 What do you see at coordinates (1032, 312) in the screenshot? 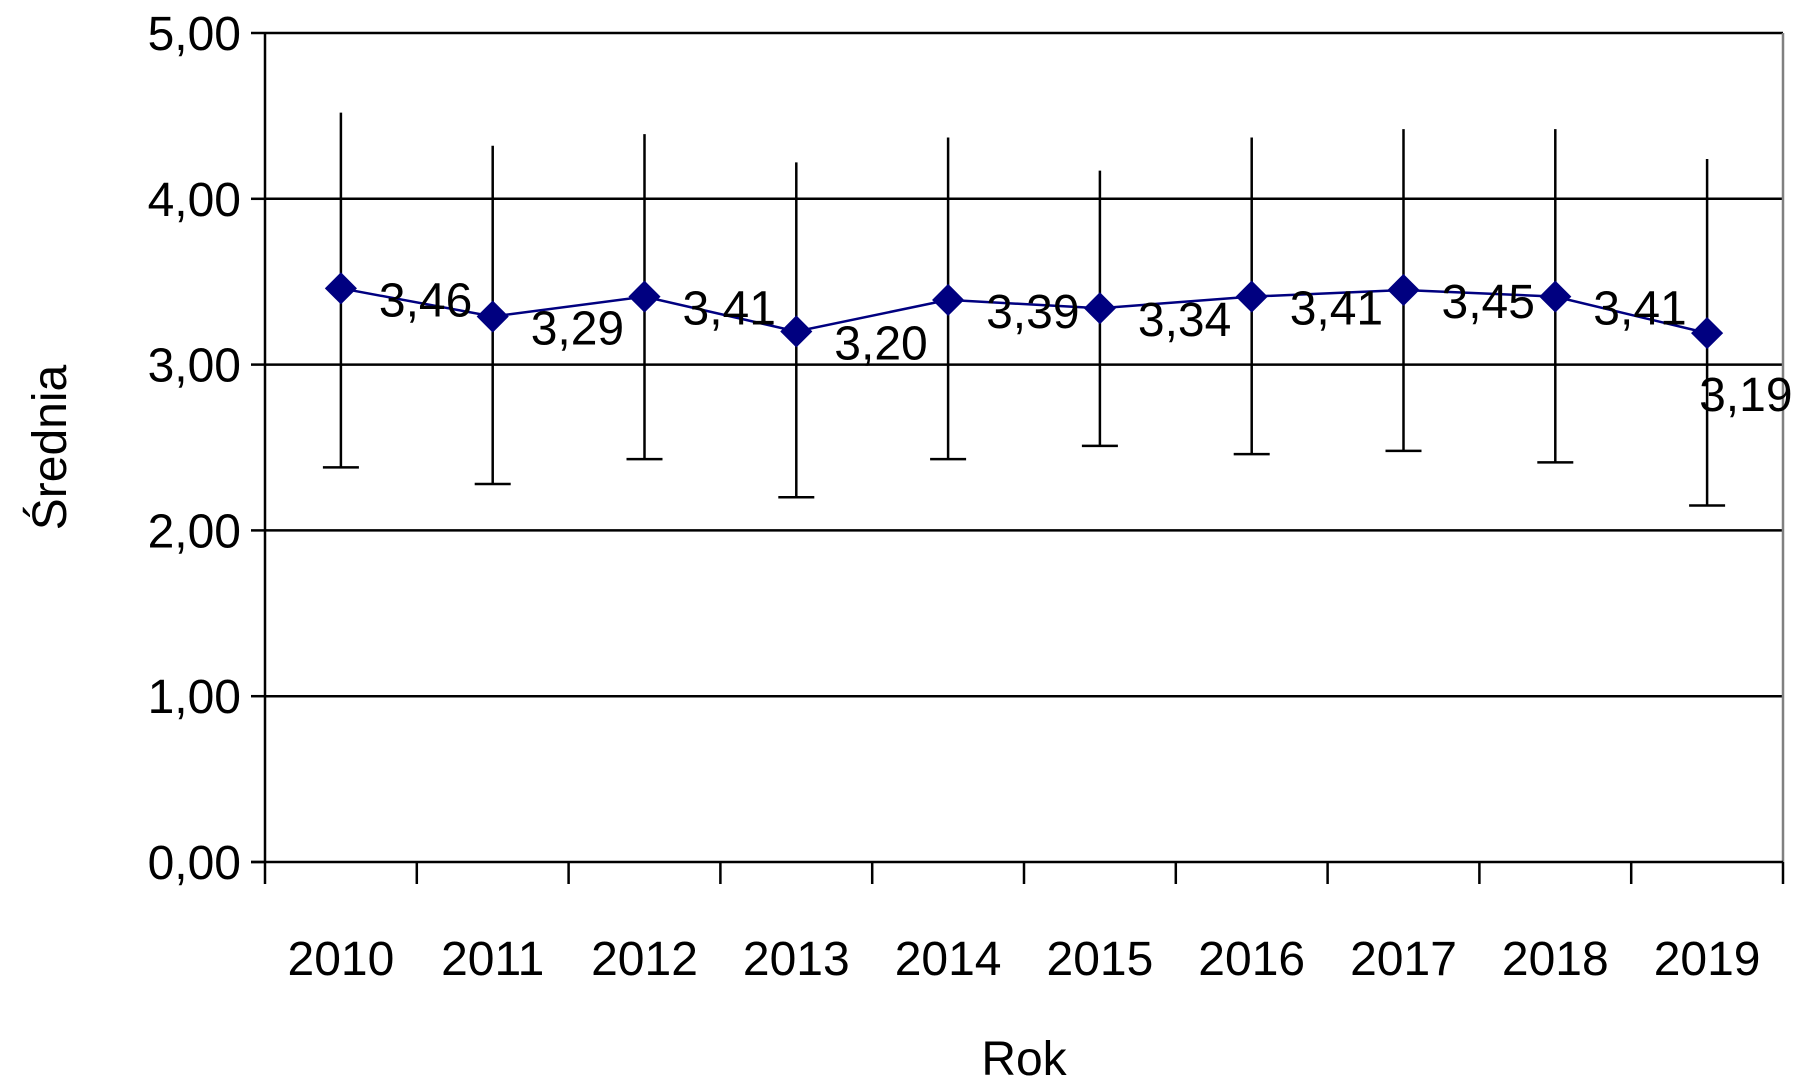
I see `data-label: 3,39` at bounding box center [1032, 312].